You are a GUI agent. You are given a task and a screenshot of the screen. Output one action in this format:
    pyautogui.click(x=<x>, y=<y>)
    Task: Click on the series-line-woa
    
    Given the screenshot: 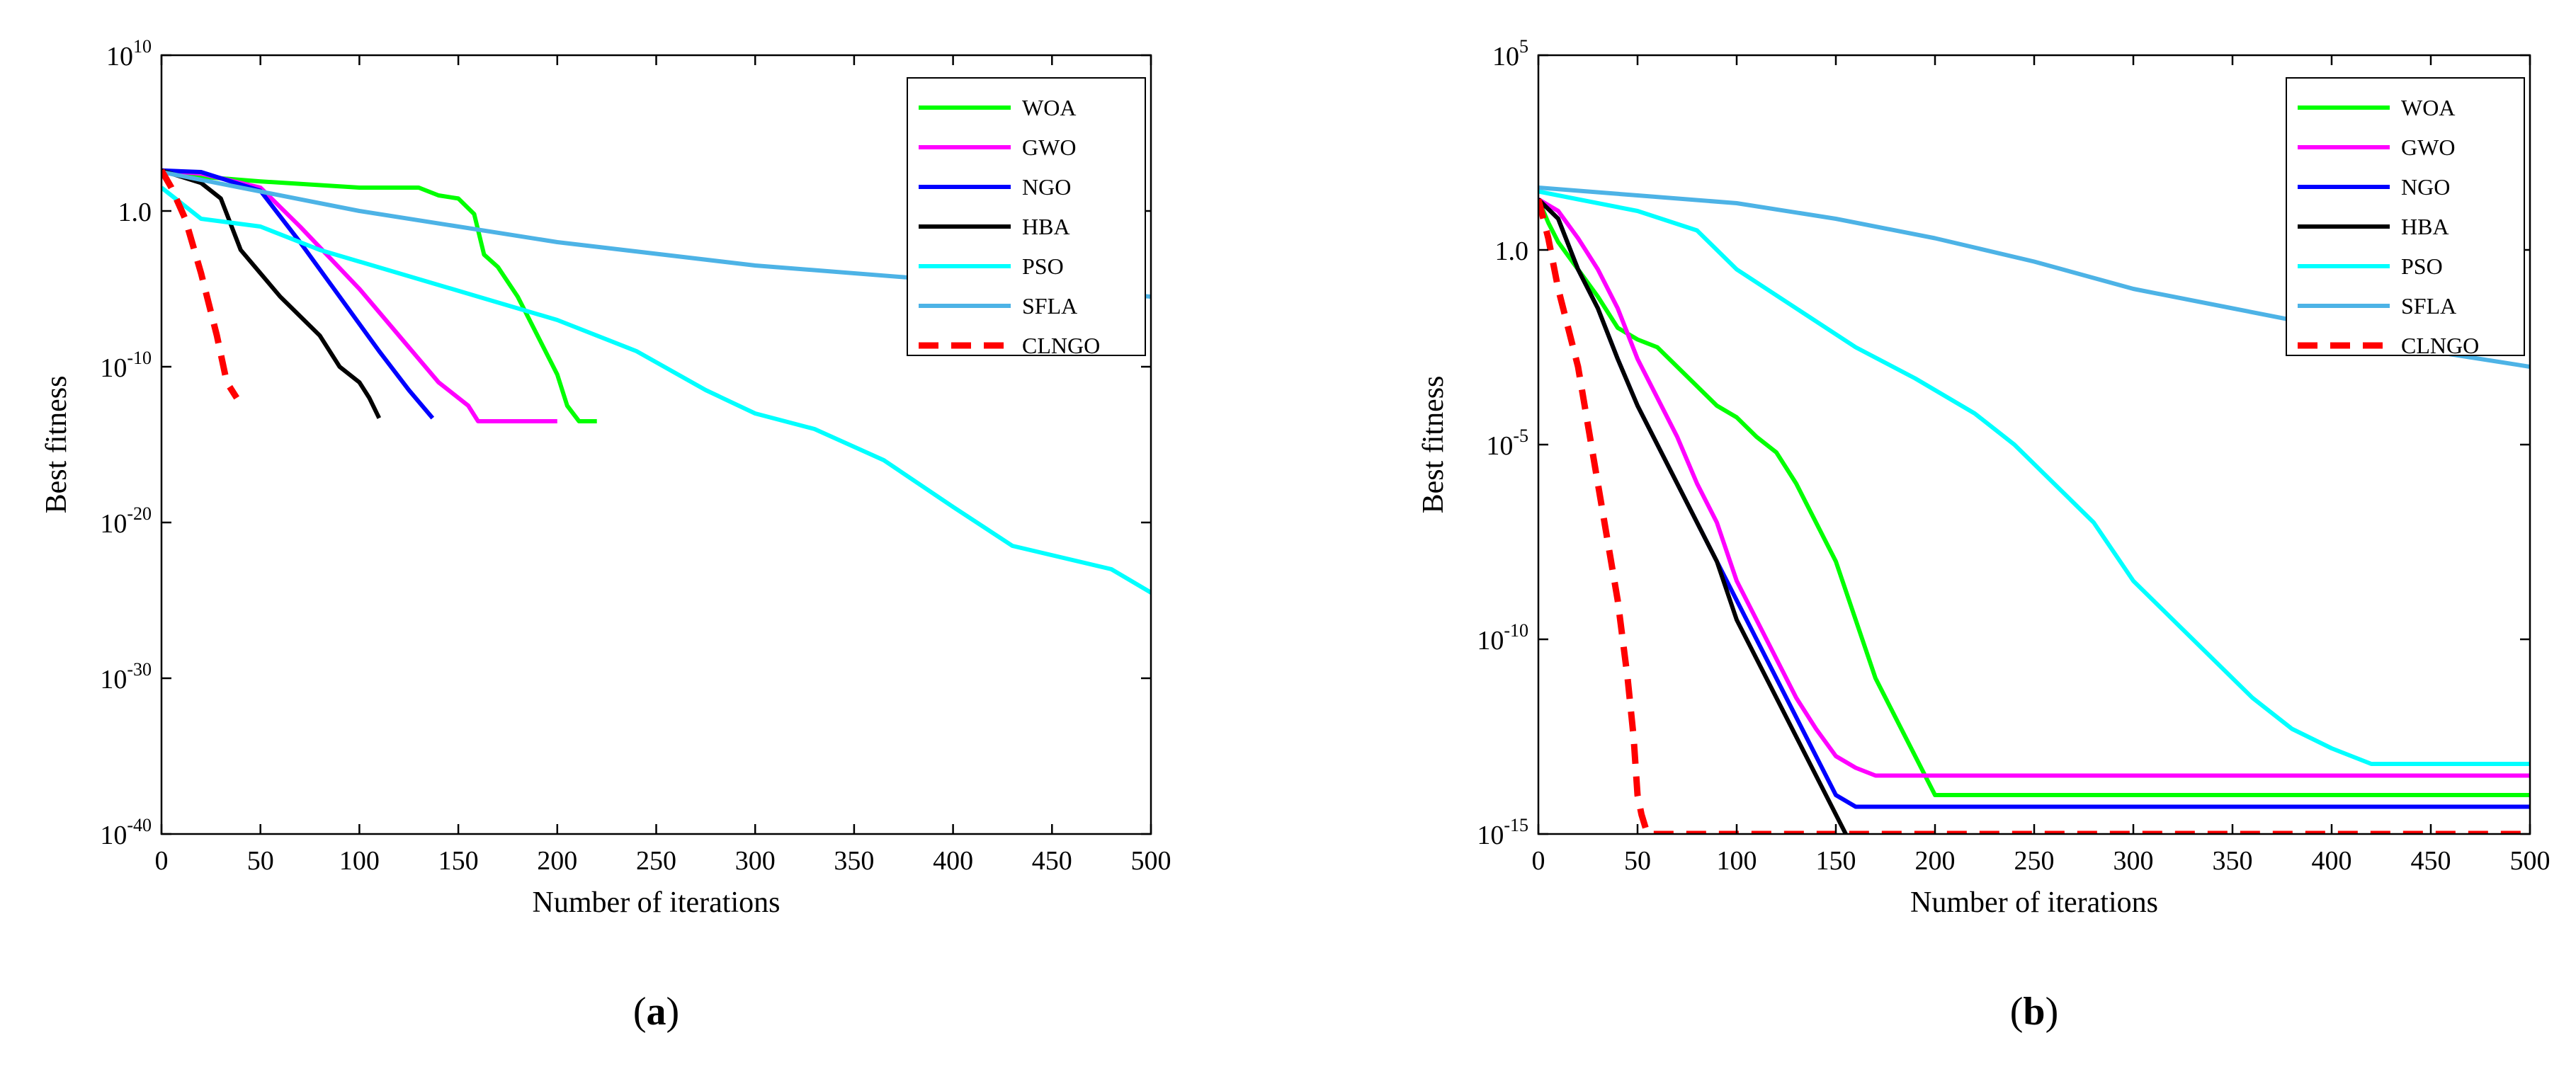 What is the action you would take?
    pyautogui.click(x=379, y=295)
    